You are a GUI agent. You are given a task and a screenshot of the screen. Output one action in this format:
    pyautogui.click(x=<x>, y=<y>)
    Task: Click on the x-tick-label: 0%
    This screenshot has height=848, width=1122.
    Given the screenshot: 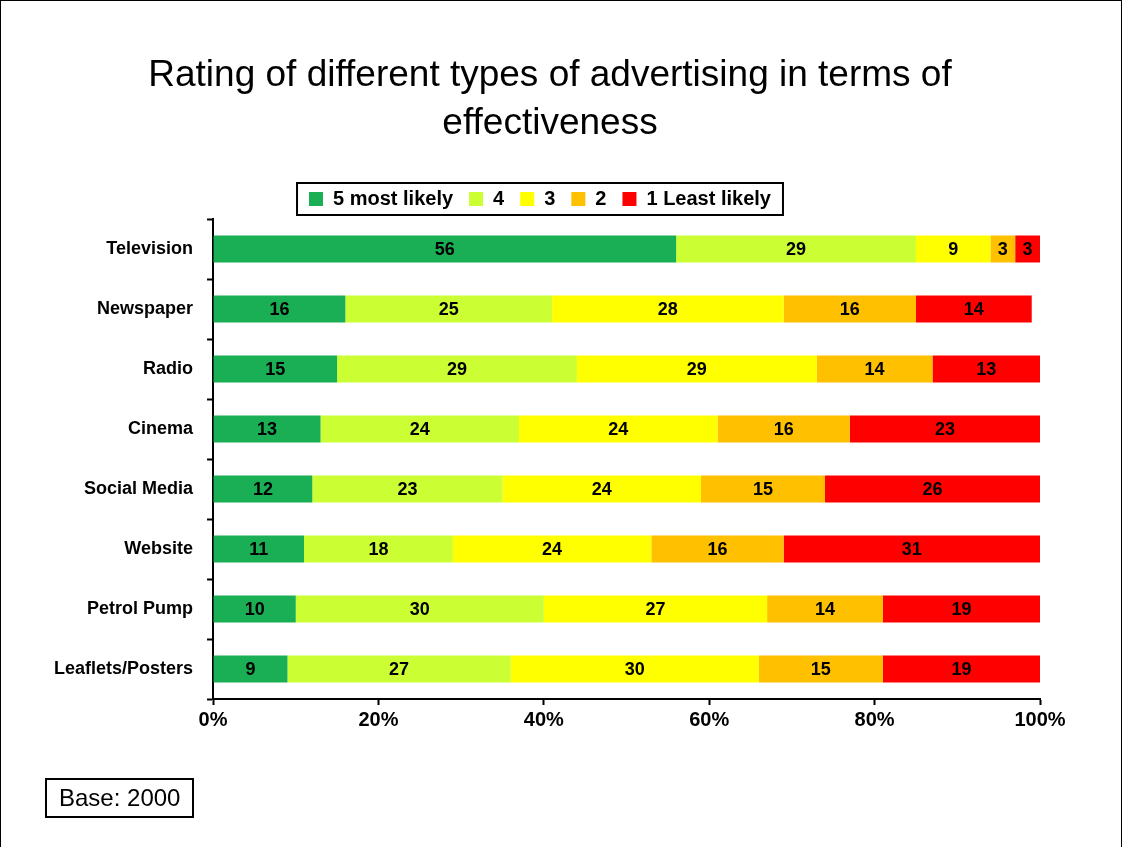 What is the action you would take?
    pyautogui.click(x=213, y=718)
    